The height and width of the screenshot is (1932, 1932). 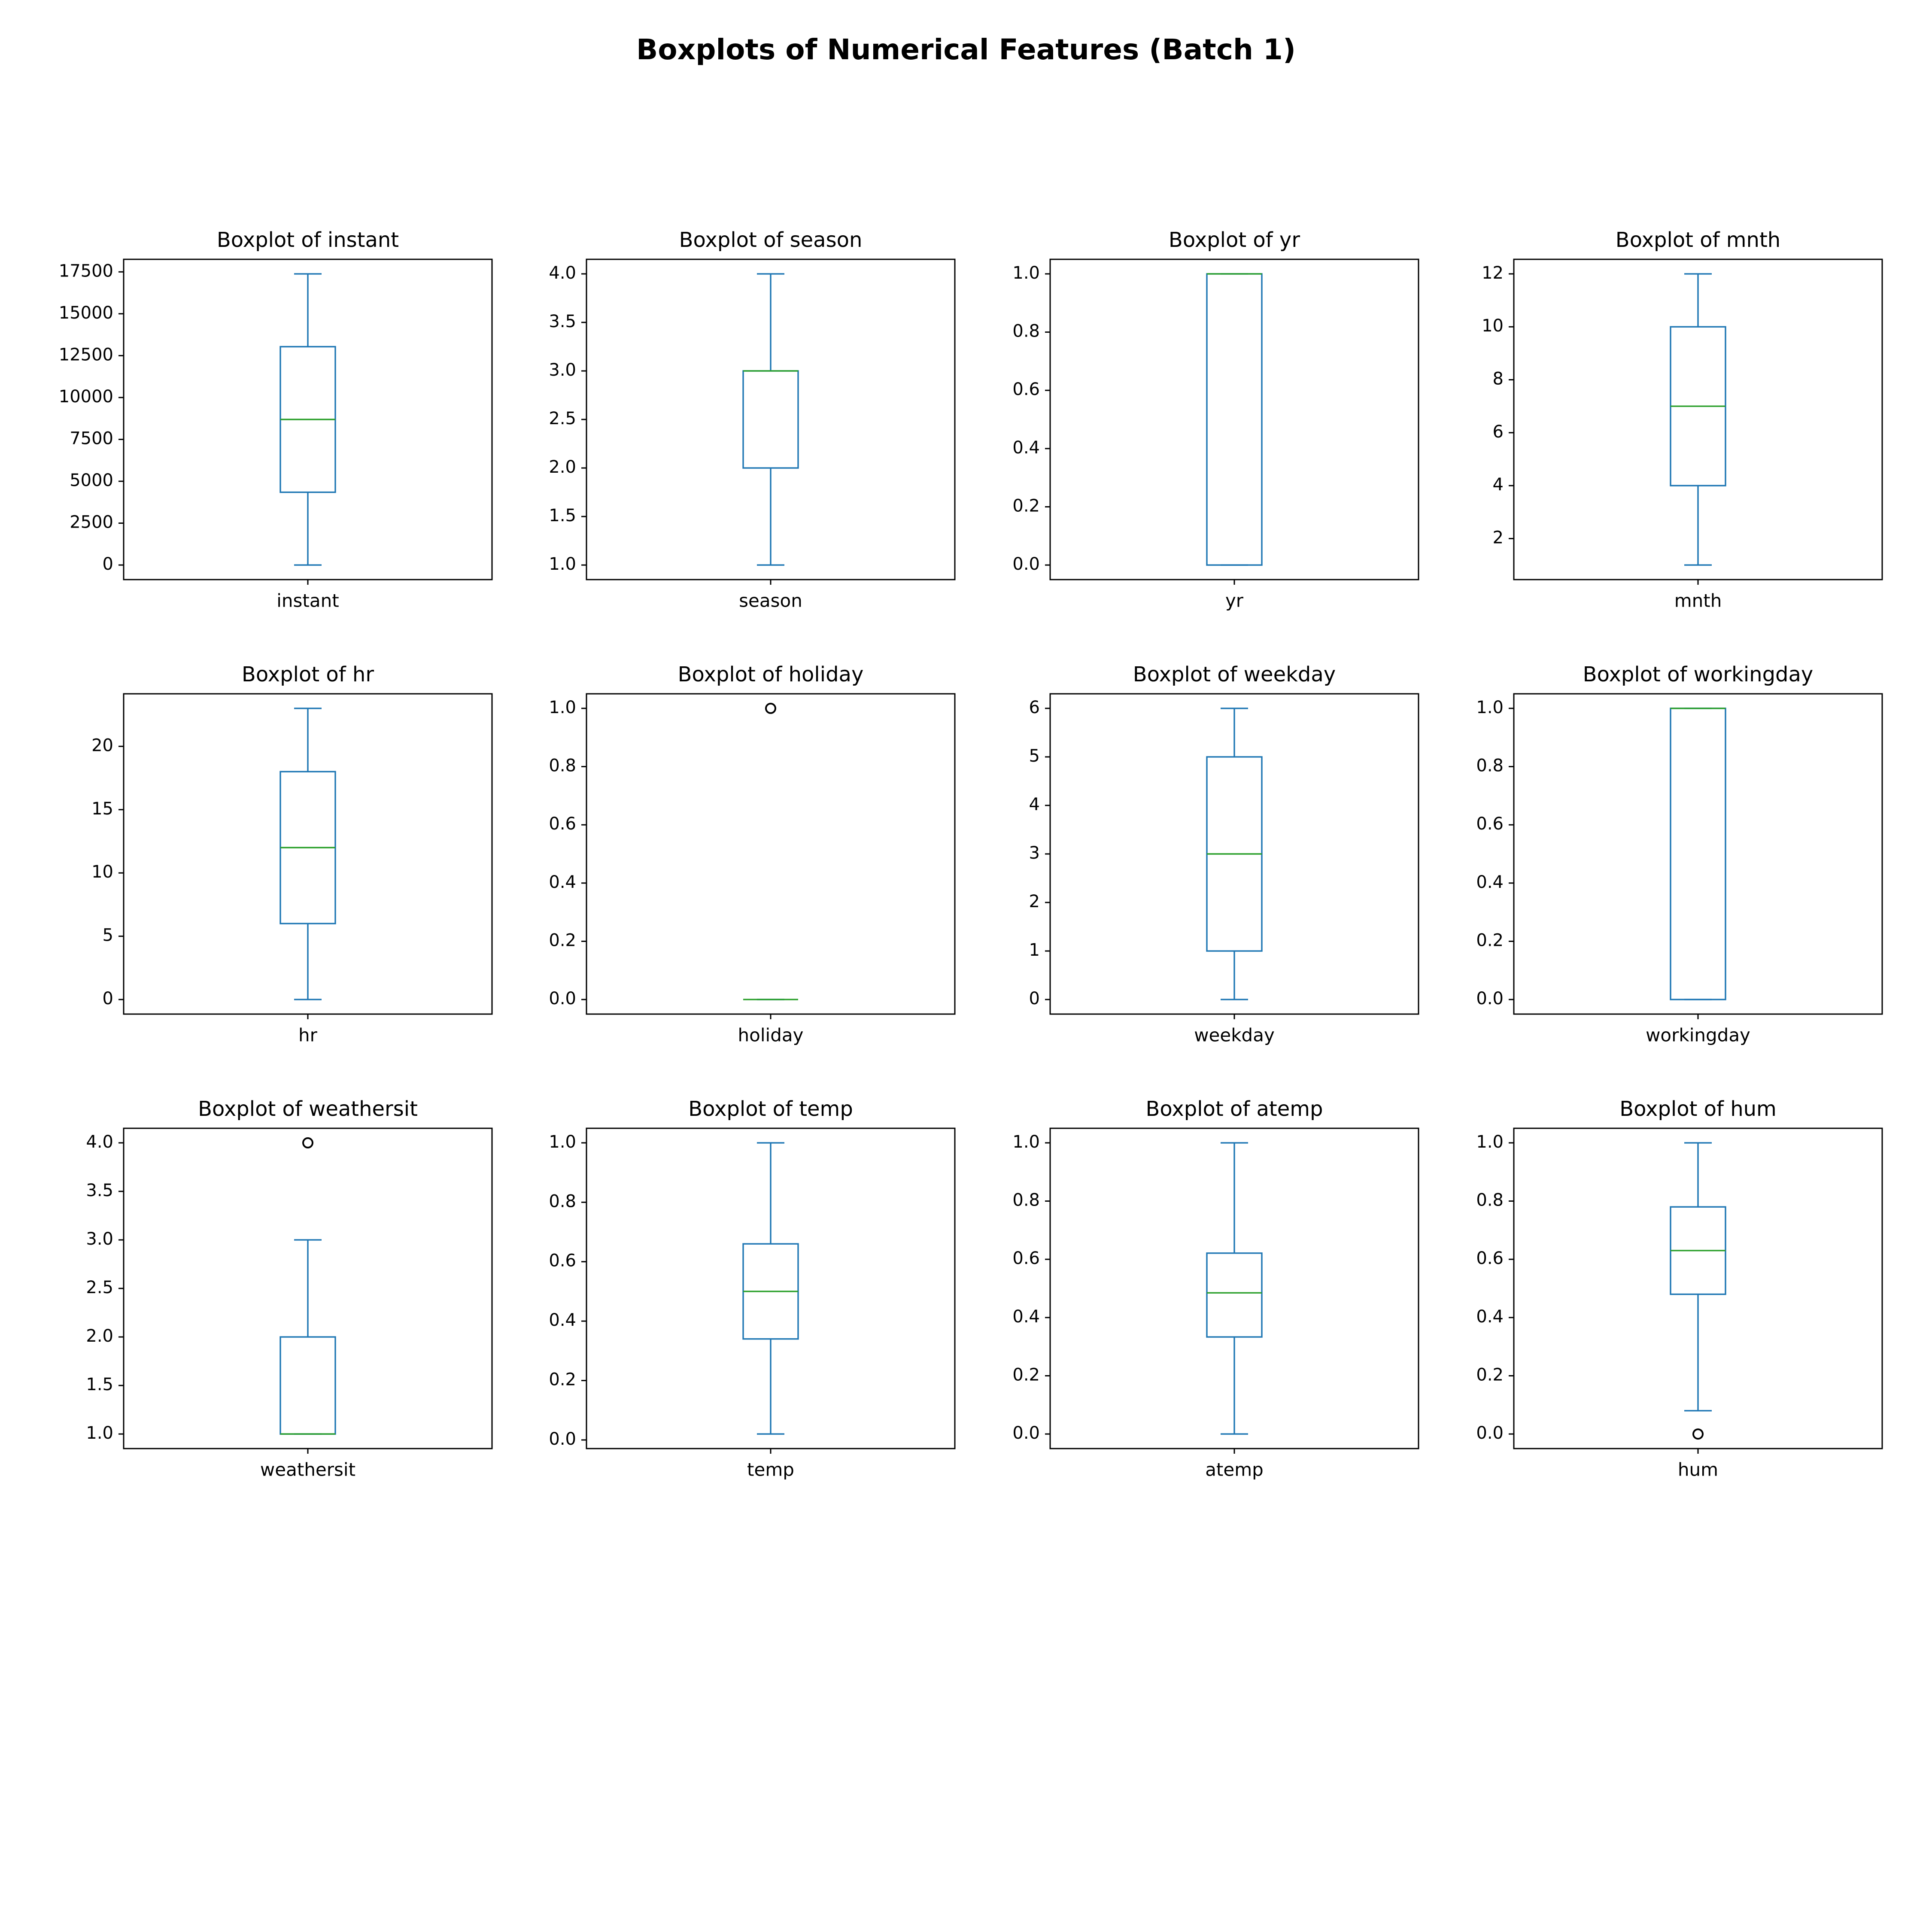 What do you see at coordinates (91, 481) in the screenshot?
I see `y-tick-label: 5000` at bounding box center [91, 481].